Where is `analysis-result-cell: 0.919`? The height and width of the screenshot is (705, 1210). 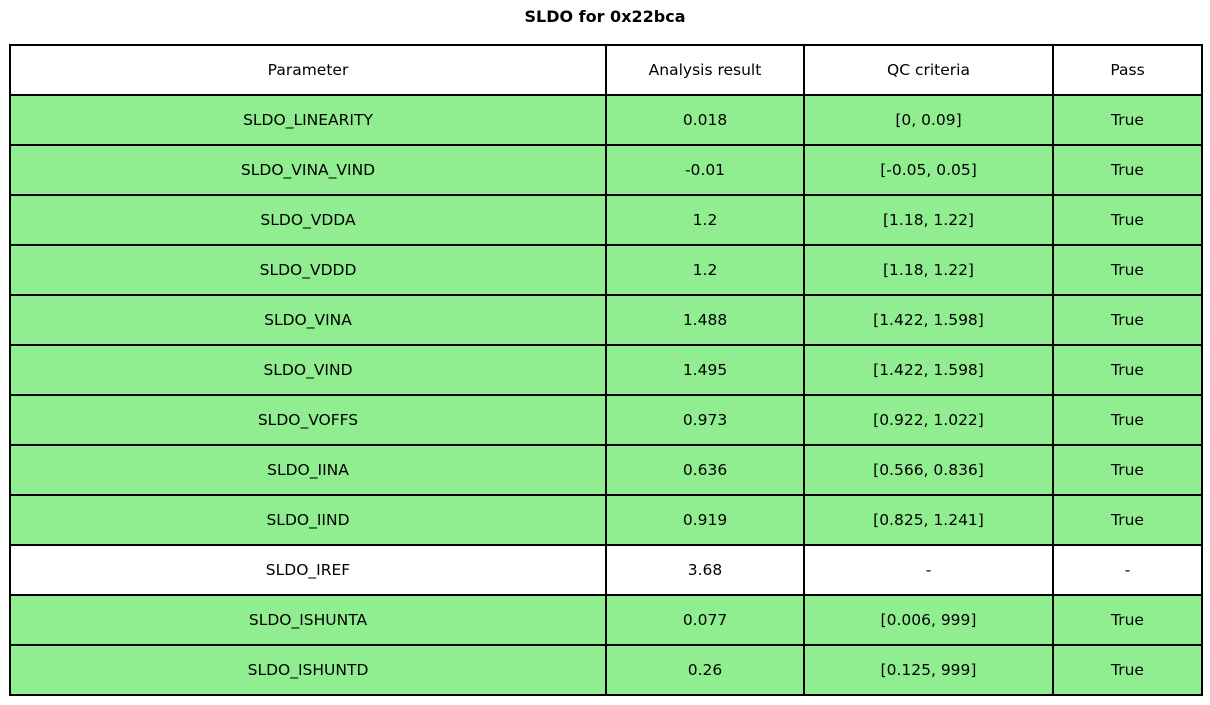
analysis-result-cell: 0.919 is located at coordinates (705, 520).